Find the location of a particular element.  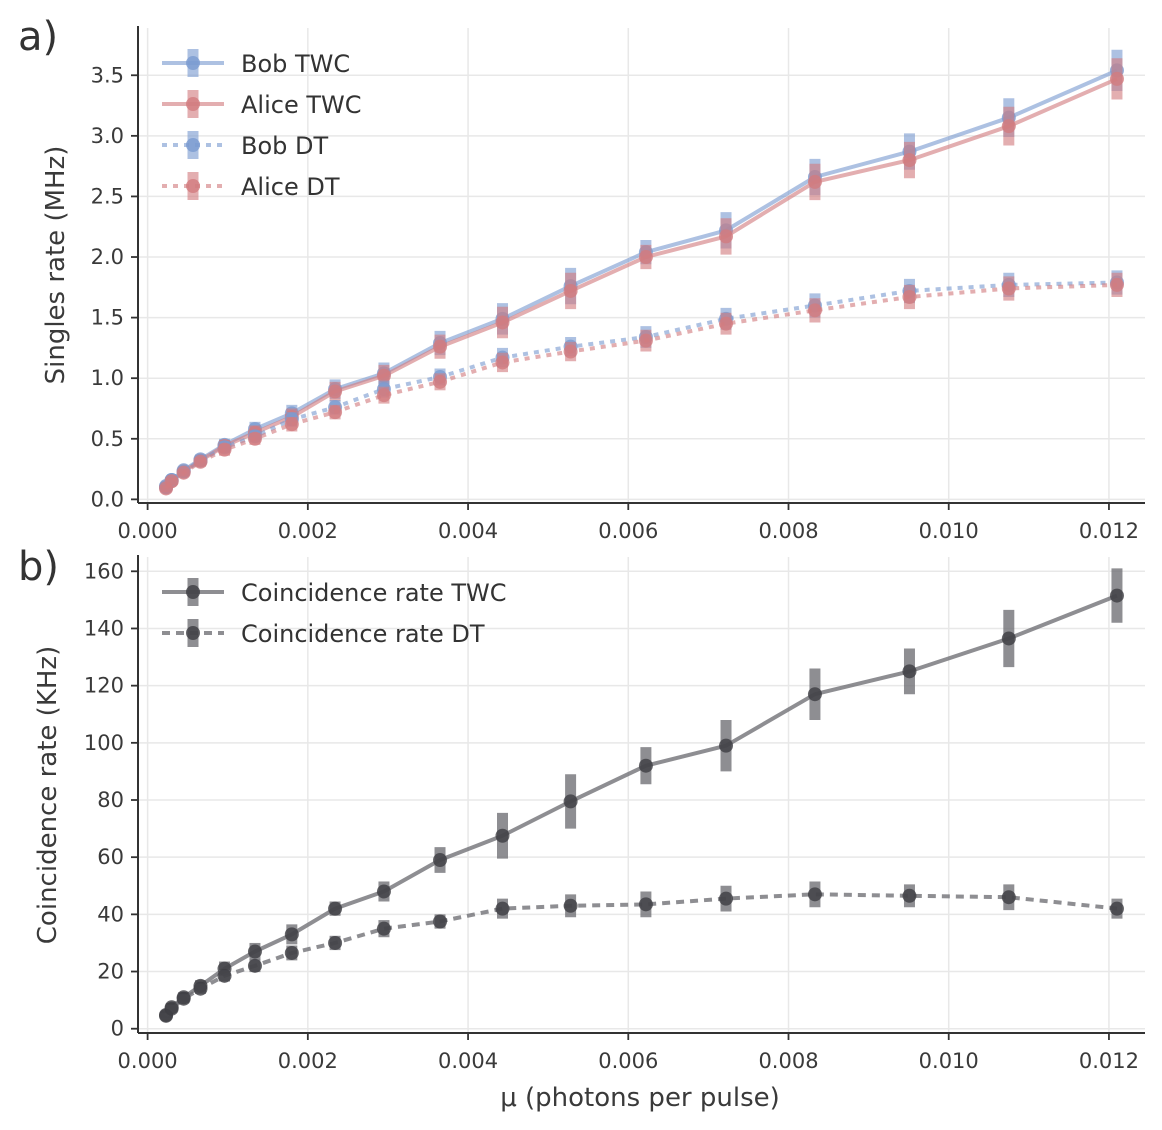

legend-item: Alice DT is located at coordinates (251, 186).